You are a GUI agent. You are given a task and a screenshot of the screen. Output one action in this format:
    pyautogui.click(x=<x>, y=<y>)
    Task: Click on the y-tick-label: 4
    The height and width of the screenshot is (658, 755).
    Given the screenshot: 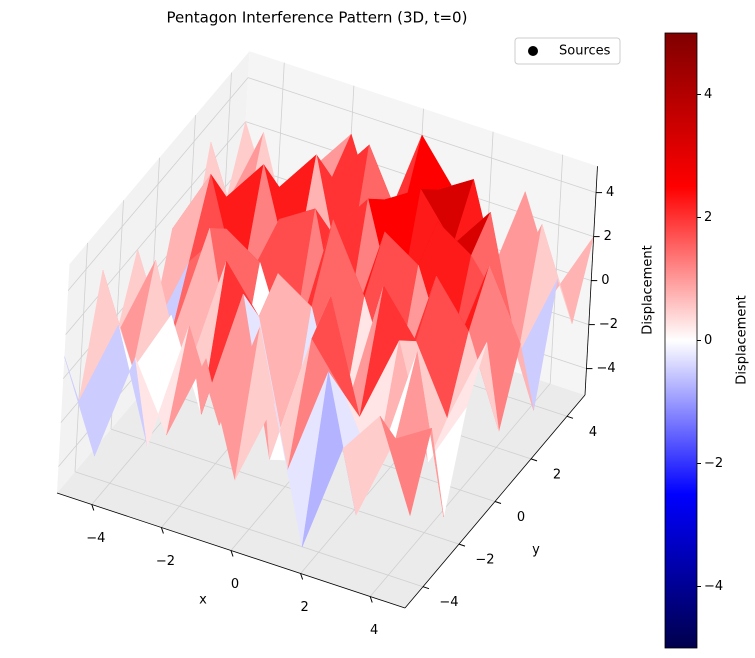 What is the action you would take?
    pyautogui.click(x=593, y=432)
    